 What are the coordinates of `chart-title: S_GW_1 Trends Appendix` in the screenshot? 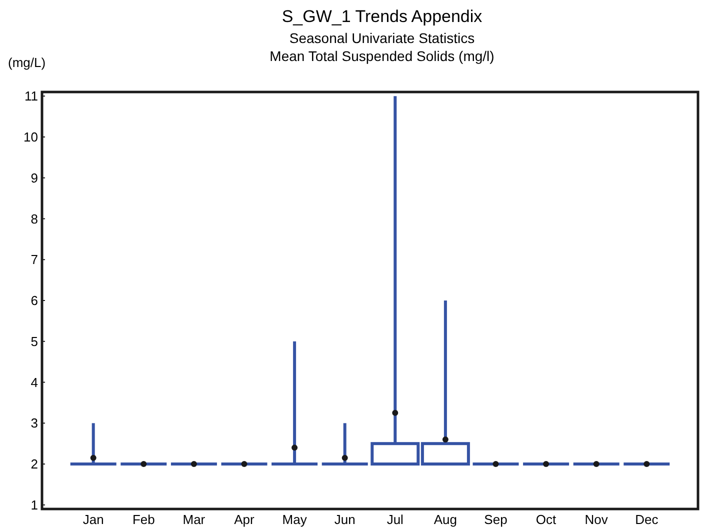 It's located at (382, 16).